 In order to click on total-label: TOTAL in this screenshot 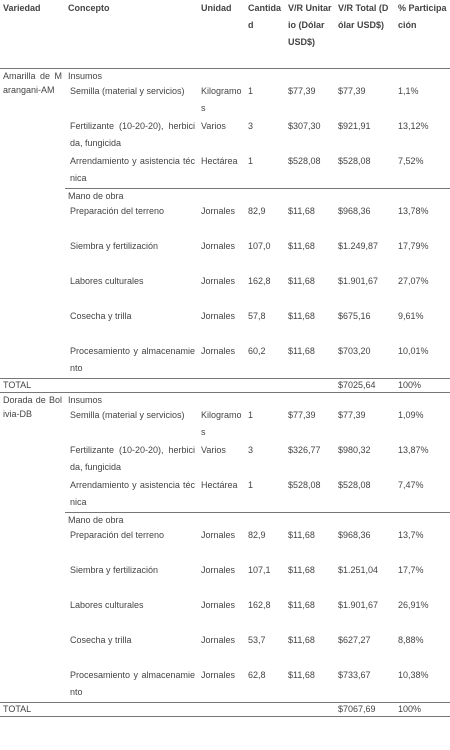, I will do `click(32, 709)`.